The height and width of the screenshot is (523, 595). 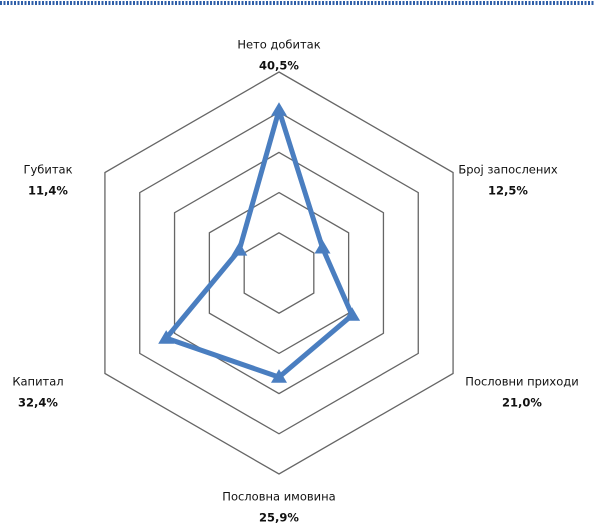 I want to click on value-label: 12,5%, so click(x=508, y=191).